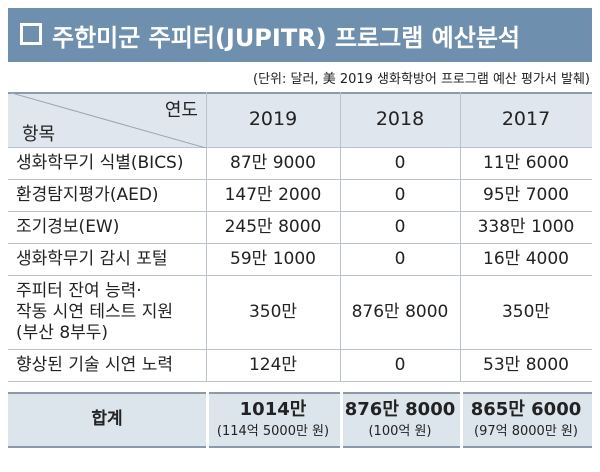 This screenshot has height=472, width=600. I want to click on total-label: 합계, so click(107, 419).